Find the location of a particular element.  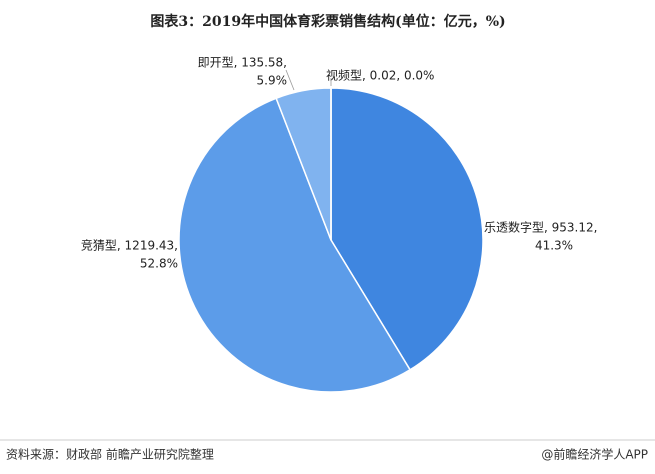

data-label: 41.3% is located at coordinates (554, 246).